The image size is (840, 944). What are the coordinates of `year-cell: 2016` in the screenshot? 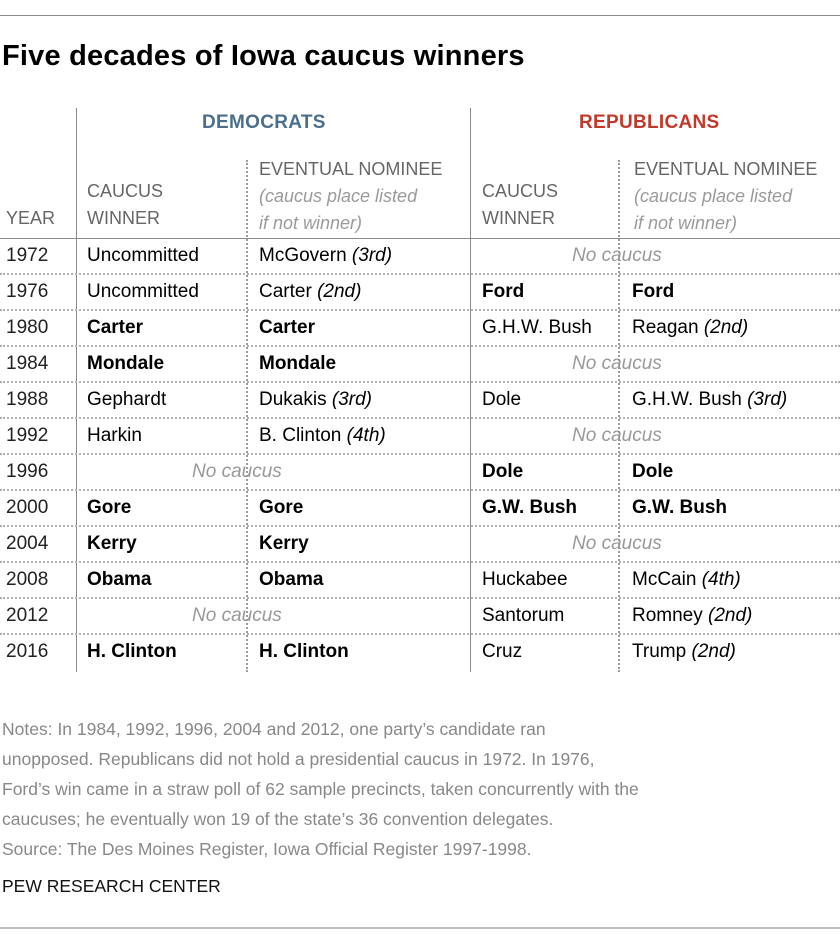 It's located at (27, 651).